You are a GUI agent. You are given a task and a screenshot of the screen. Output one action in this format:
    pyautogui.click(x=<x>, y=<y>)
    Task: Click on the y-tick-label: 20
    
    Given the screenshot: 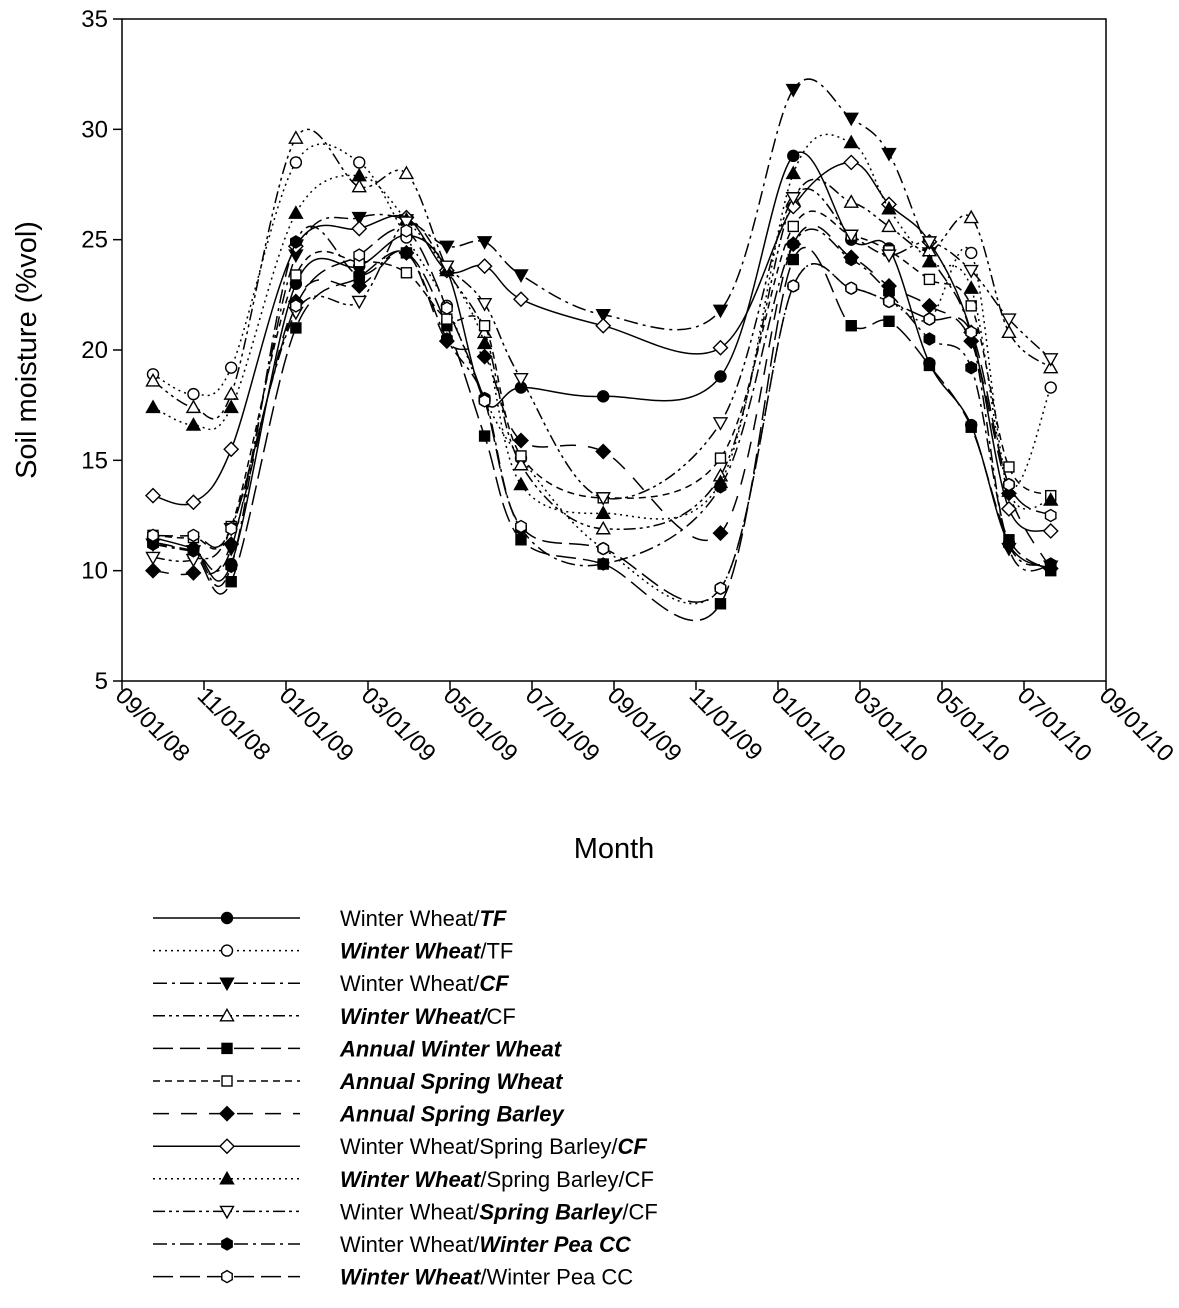 What is the action you would take?
    pyautogui.click(x=94, y=350)
    